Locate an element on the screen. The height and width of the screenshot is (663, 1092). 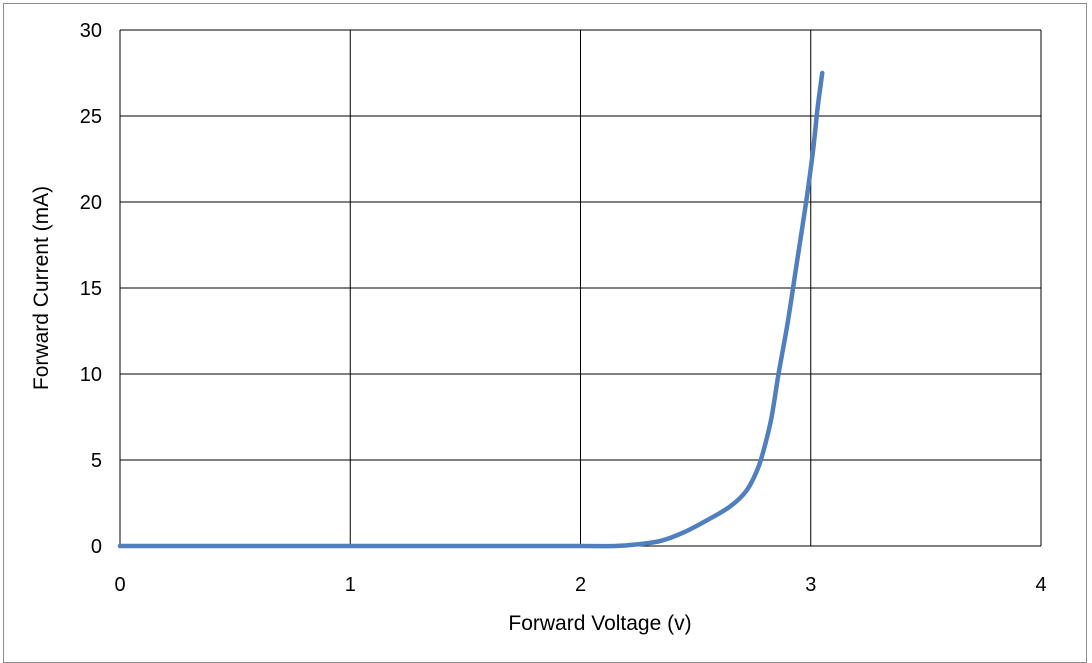
y-tick-label: 20 is located at coordinates (91, 203).